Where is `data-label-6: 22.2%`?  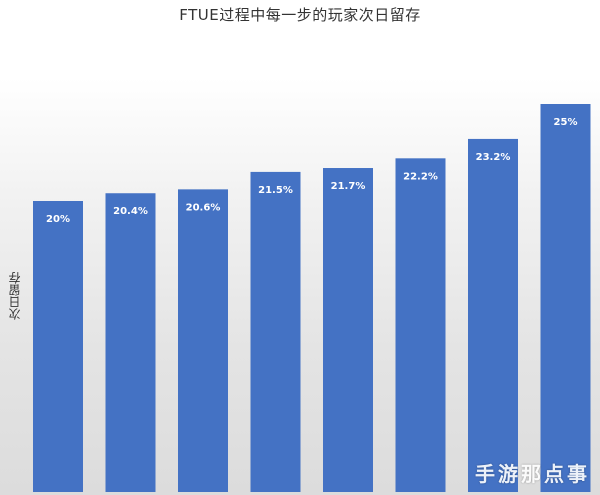
data-label-6: 22.2% is located at coordinates (420, 176).